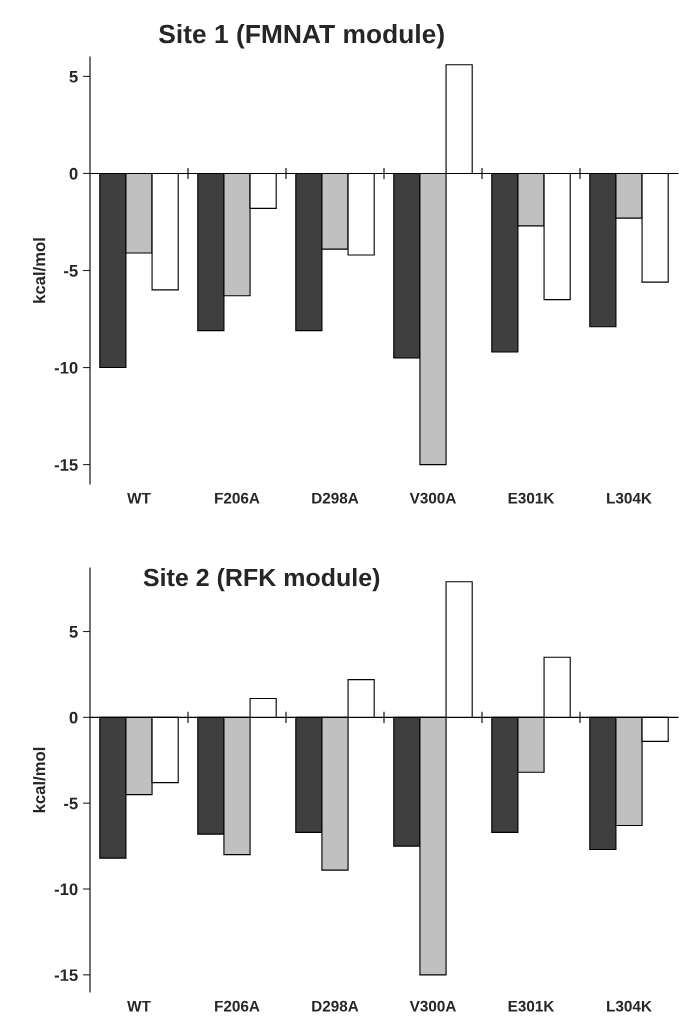  Describe the element at coordinates (301, 36) in the screenshot. I see `chart-title: Site 1 (FMNAT module)` at that location.